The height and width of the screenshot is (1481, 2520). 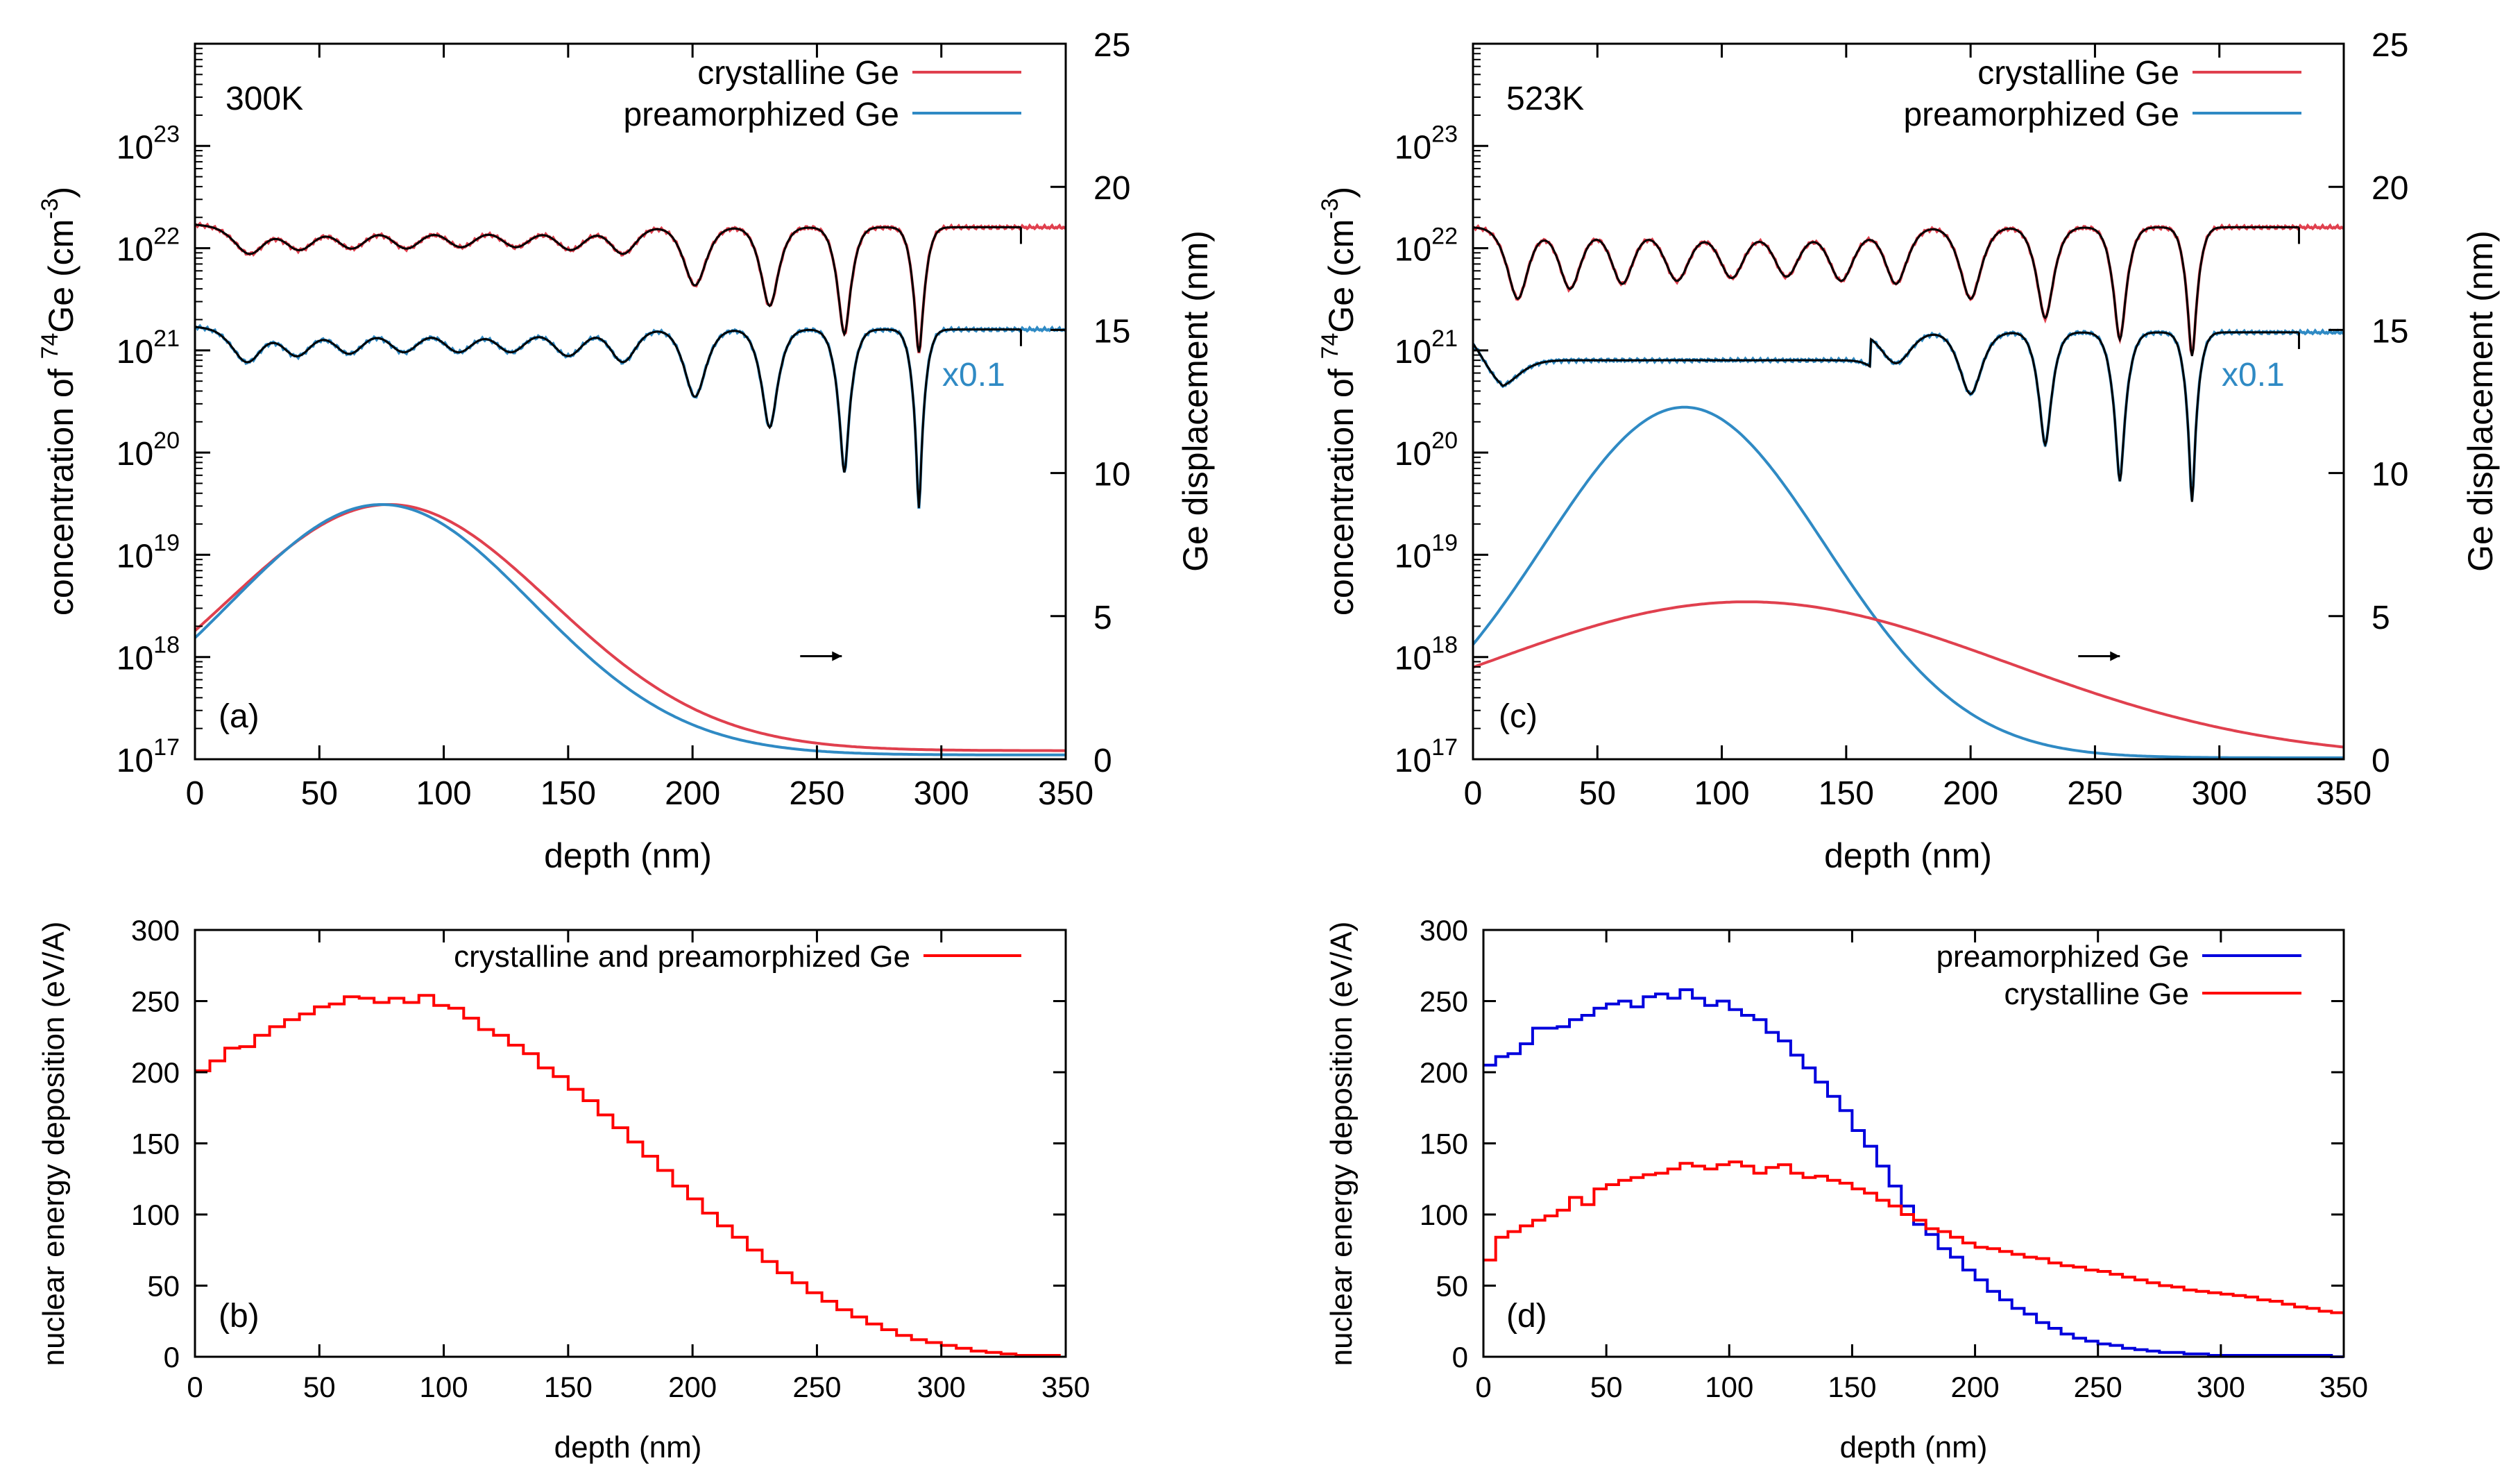 What do you see at coordinates (628, 855) in the screenshot?
I see `x-axis-label-a: depth (nm)` at bounding box center [628, 855].